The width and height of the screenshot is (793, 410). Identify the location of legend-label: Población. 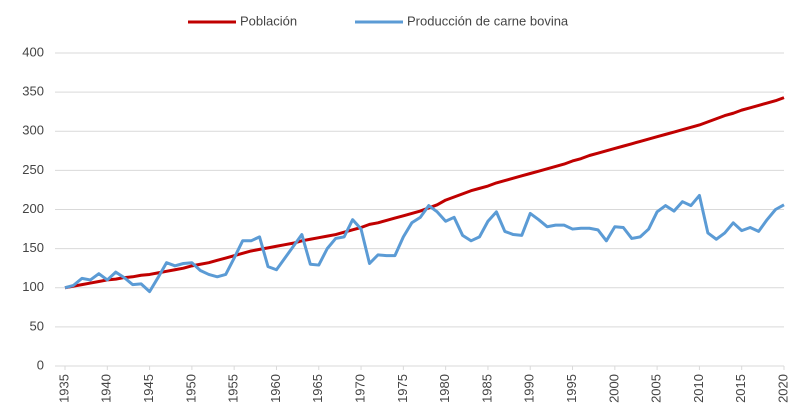
(268, 20).